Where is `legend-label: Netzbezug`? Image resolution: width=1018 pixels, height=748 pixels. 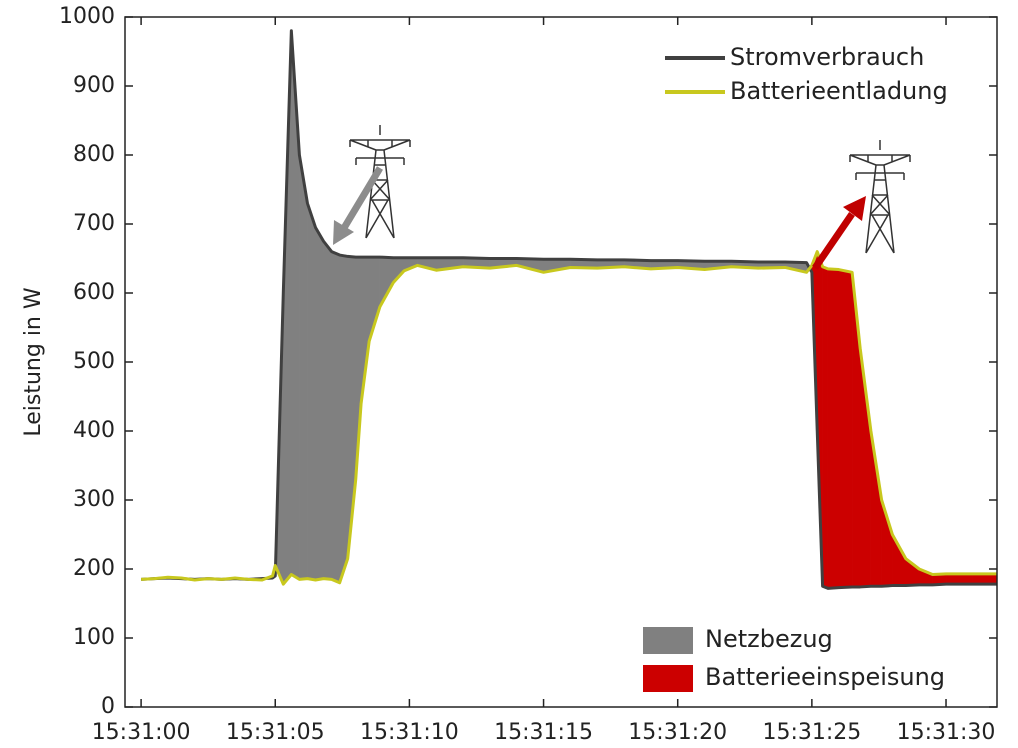
legend-label: Netzbezug is located at coordinates (769, 639).